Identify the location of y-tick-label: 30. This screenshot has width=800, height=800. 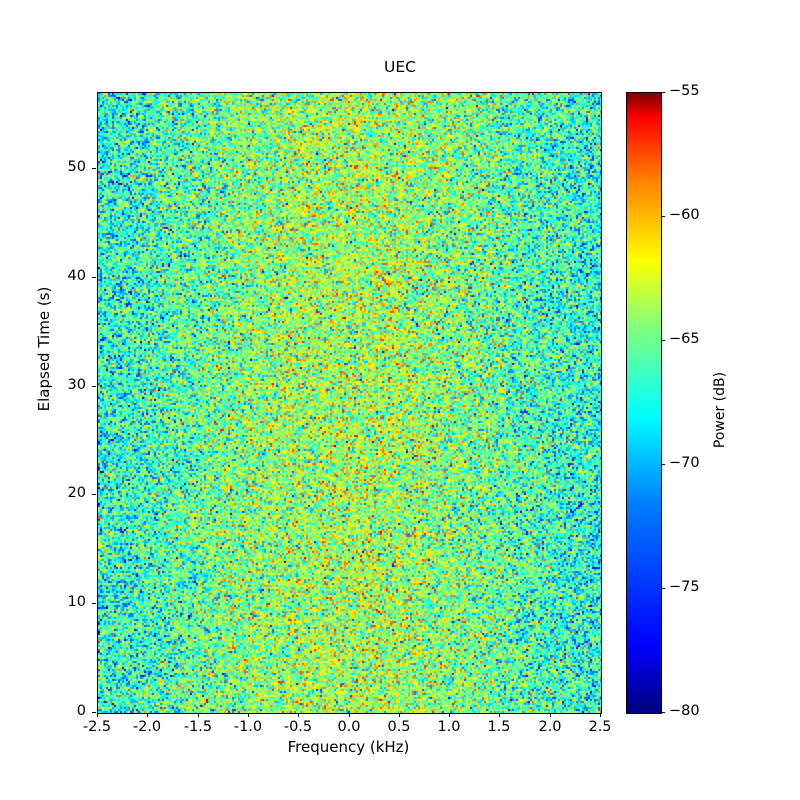
(76, 385).